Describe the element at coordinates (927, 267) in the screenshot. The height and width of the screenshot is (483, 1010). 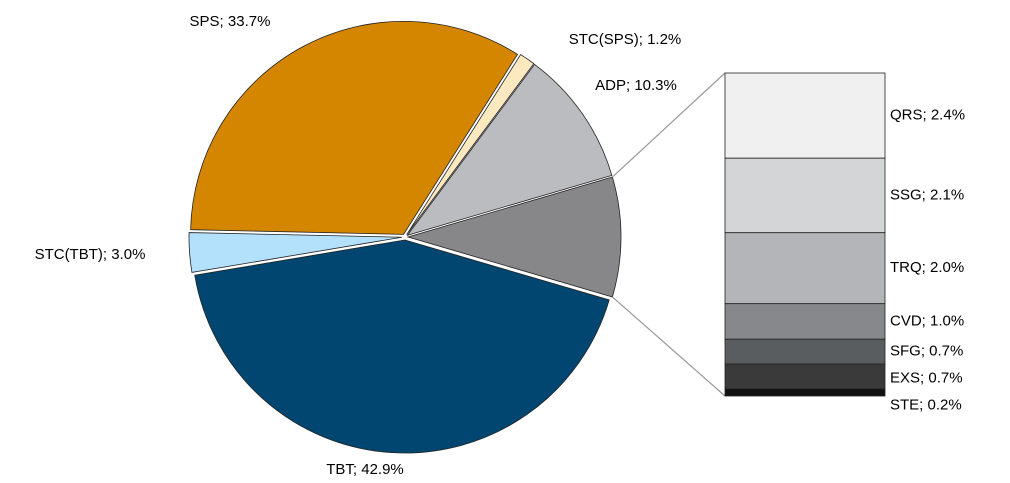
I see `segment-label: TRQ; 2.0%` at that location.